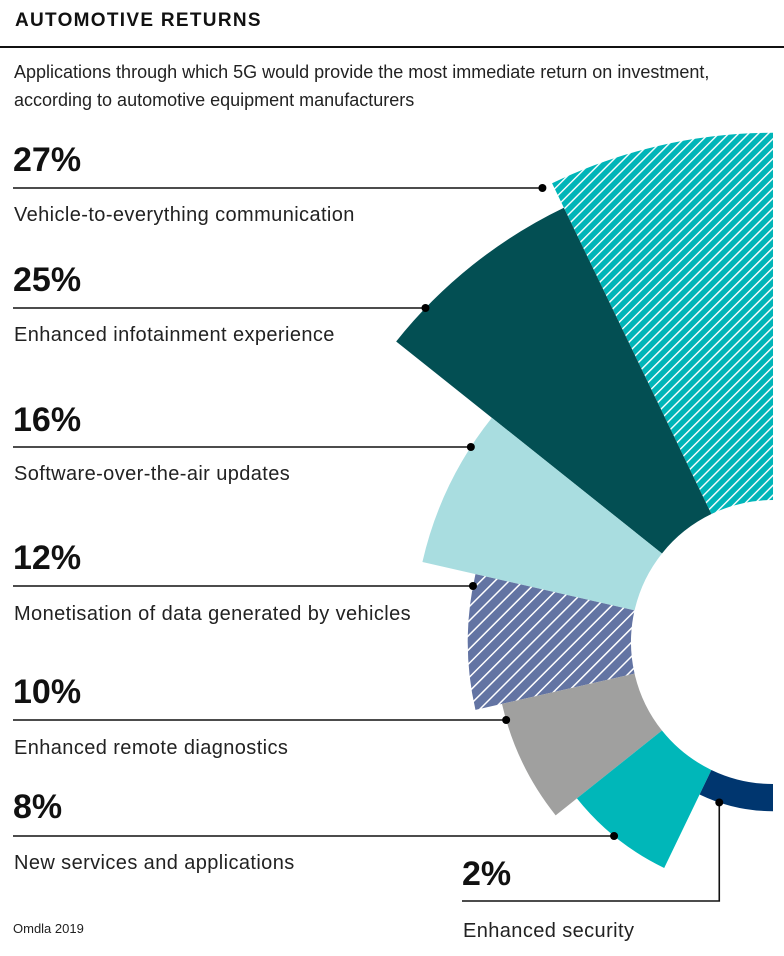 The width and height of the screenshot is (784, 956). I want to click on category-label-5: New services and applications, so click(154, 863).